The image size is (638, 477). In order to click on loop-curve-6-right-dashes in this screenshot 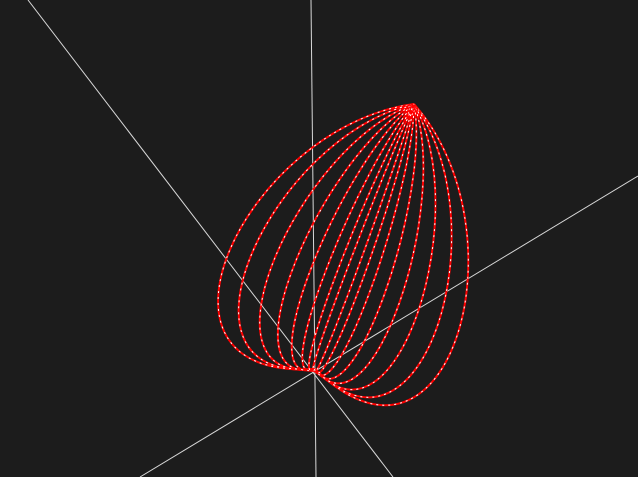, I will do `click(358, 237)`.